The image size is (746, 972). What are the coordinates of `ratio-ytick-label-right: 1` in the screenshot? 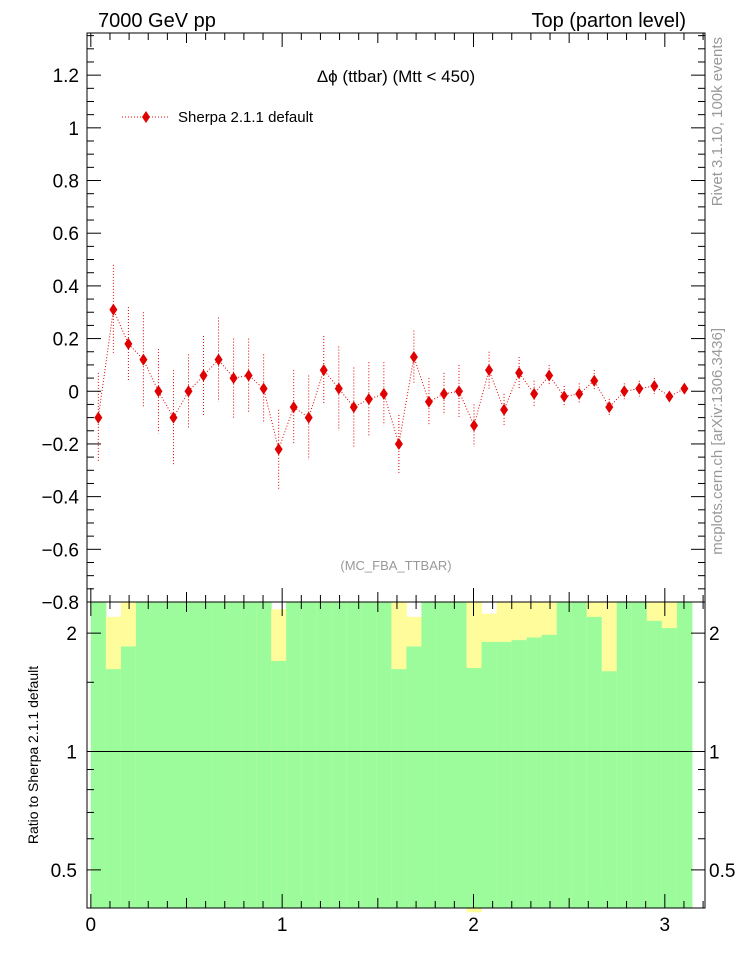 It's located at (714, 753).